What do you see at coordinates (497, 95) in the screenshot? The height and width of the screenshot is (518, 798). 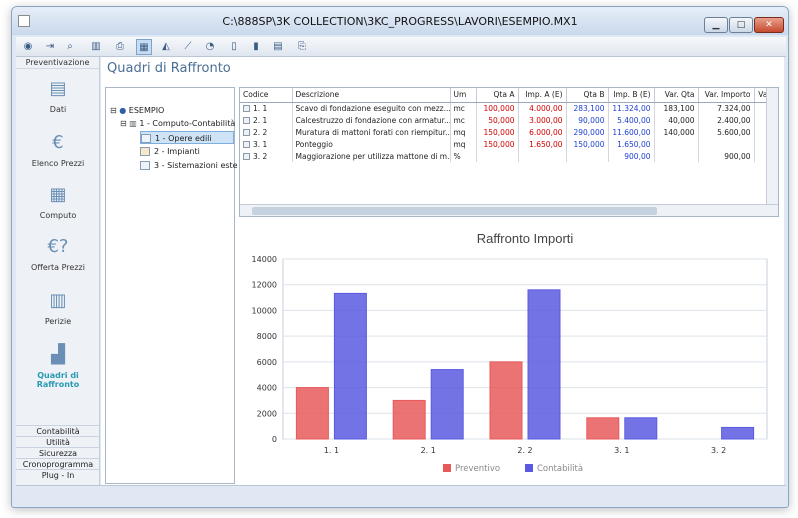 I see `column-header: Qta A` at bounding box center [497, 95].